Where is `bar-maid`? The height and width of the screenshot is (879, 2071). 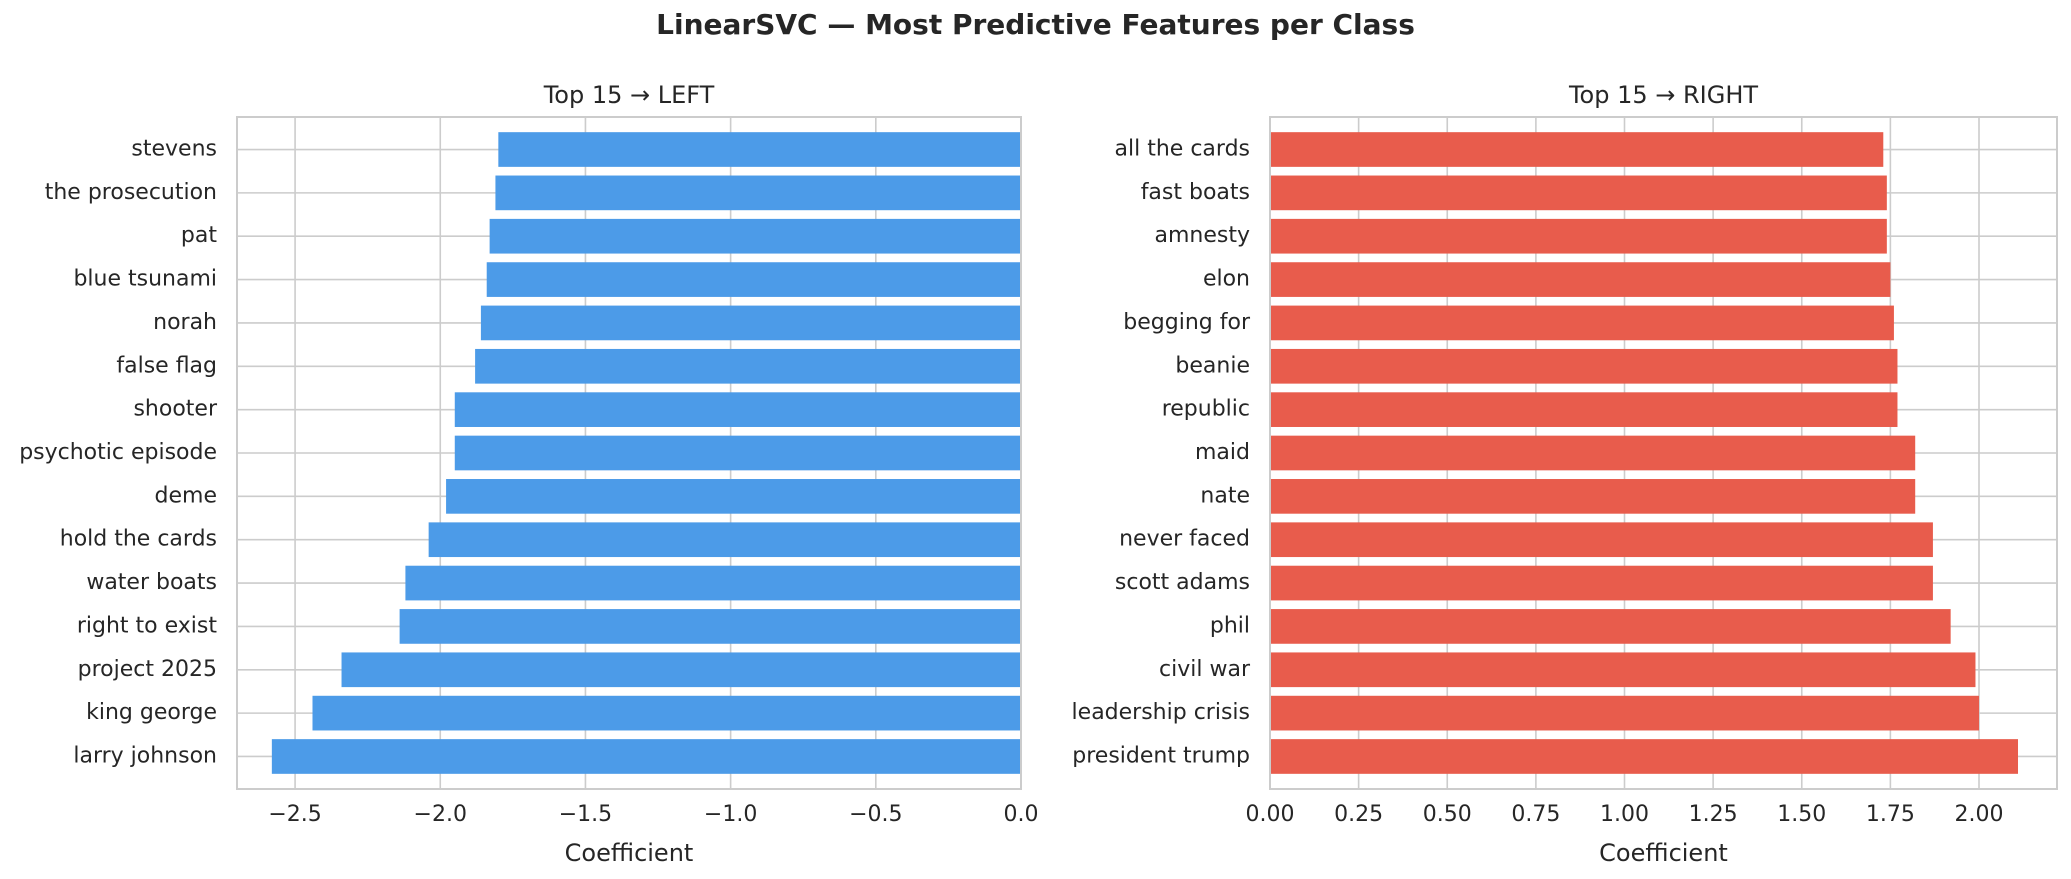 bar-maid is located at coordinates (1593, 453).